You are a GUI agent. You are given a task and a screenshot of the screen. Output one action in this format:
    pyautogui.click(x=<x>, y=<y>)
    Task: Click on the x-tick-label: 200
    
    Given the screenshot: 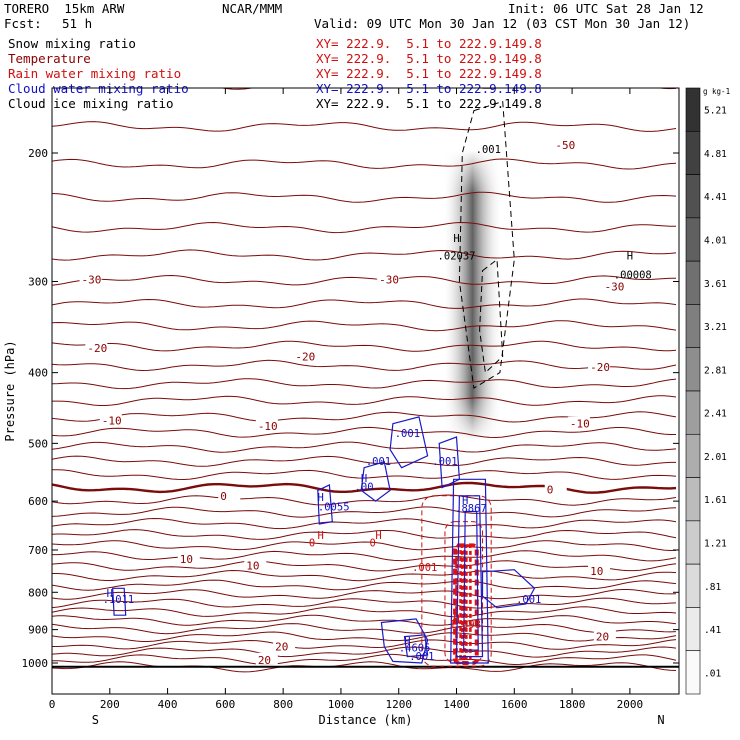 What is the action you would take?
    pyautogui.click(x=110, y=704)
    